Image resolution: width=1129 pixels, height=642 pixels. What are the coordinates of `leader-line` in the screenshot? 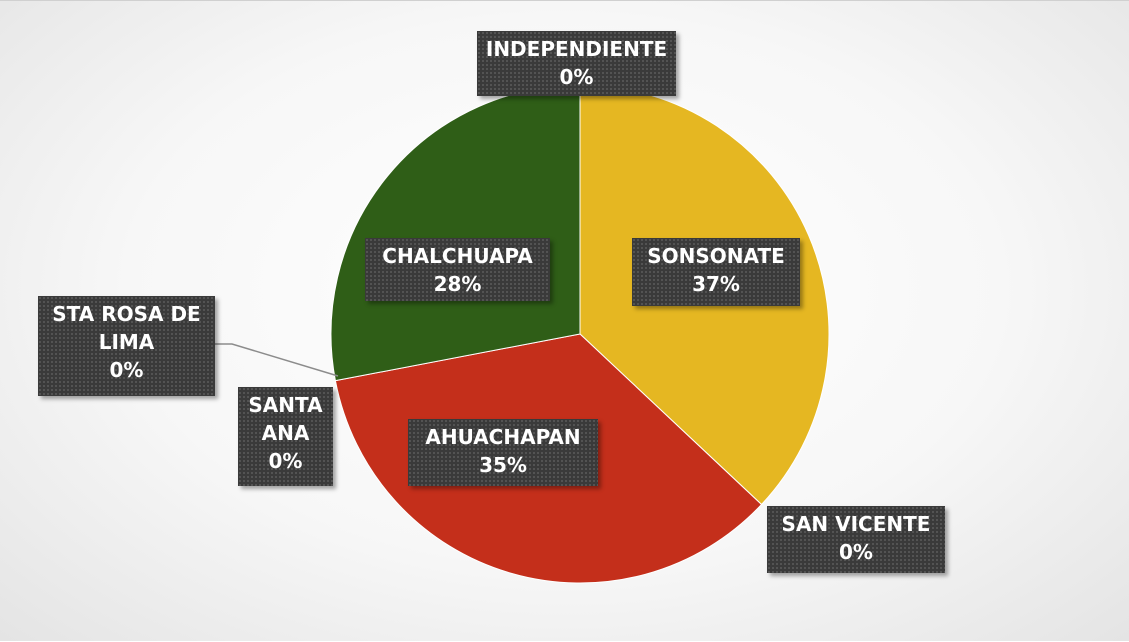 It's located at (277, 360).